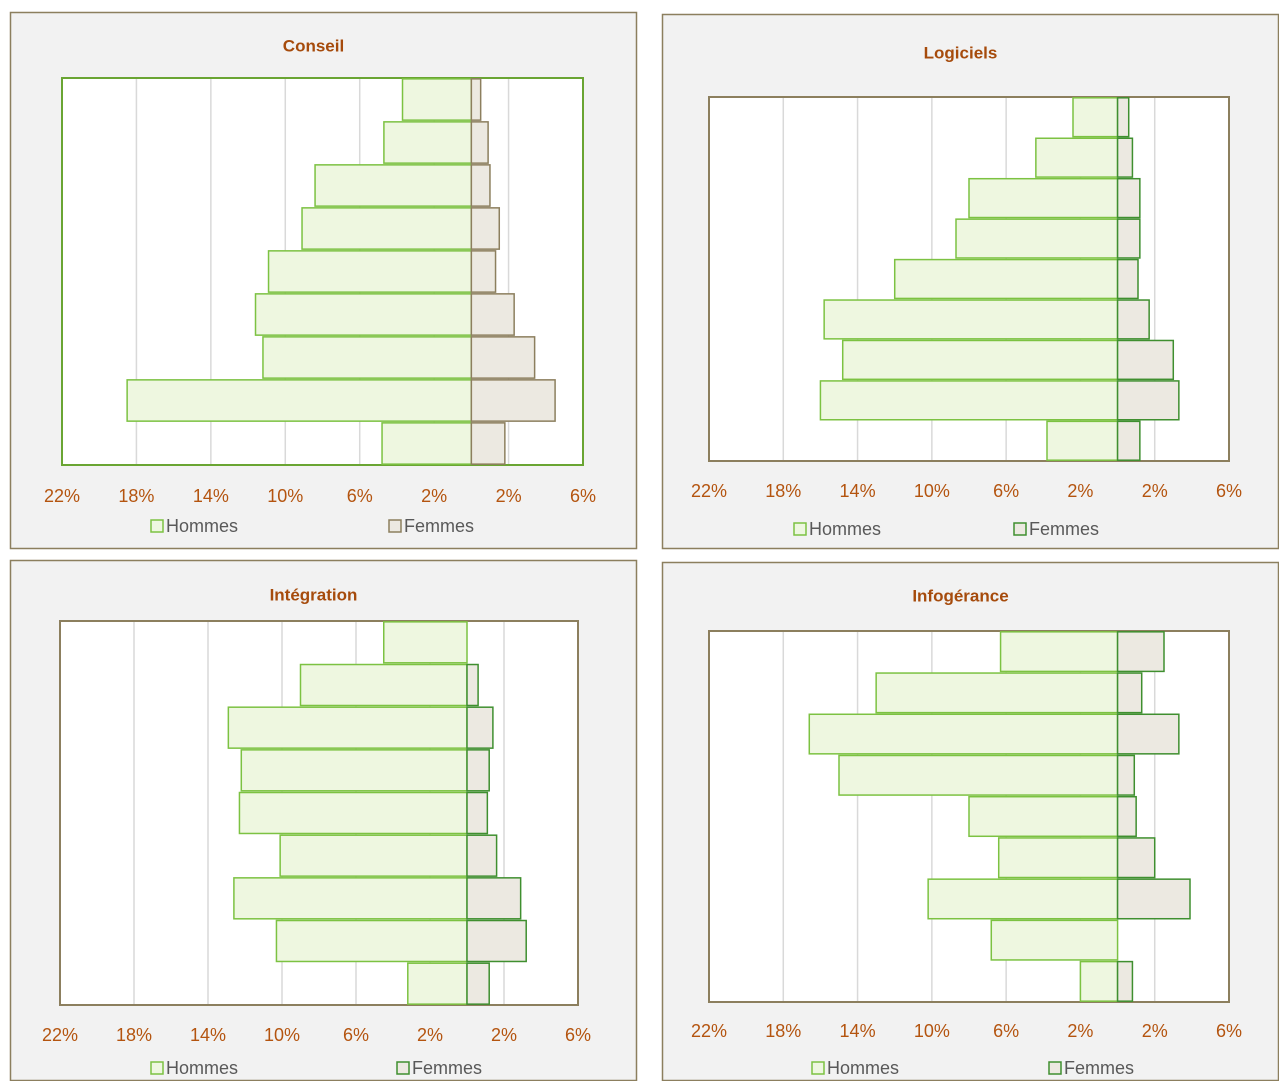 The image size is (1279, 1081). What do you see at coordinates (314, 594) in the screenshot?
I see `chart-title: Intégration` at bounding box center [314, 594].